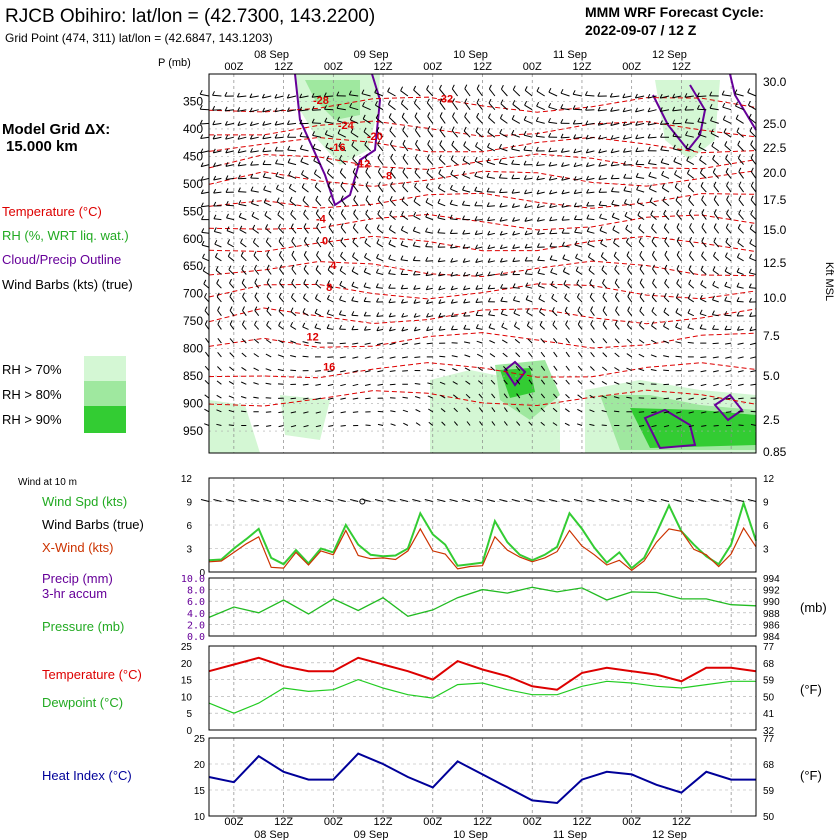  I want to click on pressure-tick-label: 350, so click(193, 101).